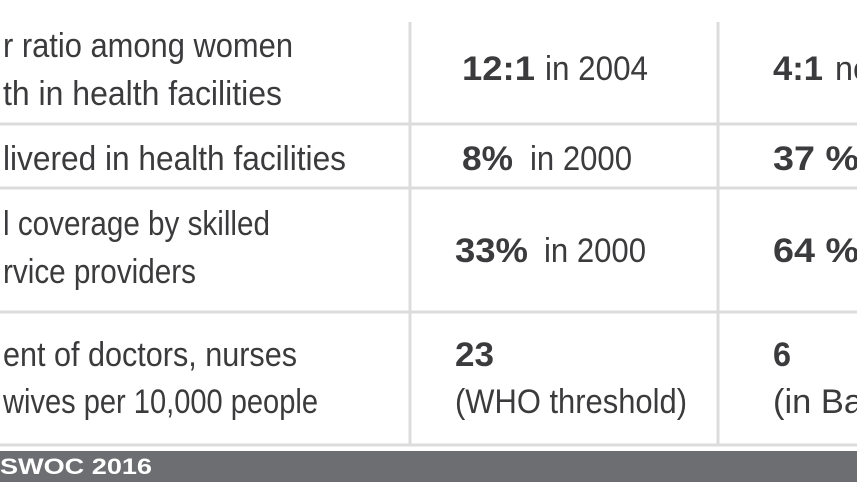  What do you see at coordinates (142, 94) in the screenshot?
I see `row-label: th in health facilities` at bounding box center [142, 94].